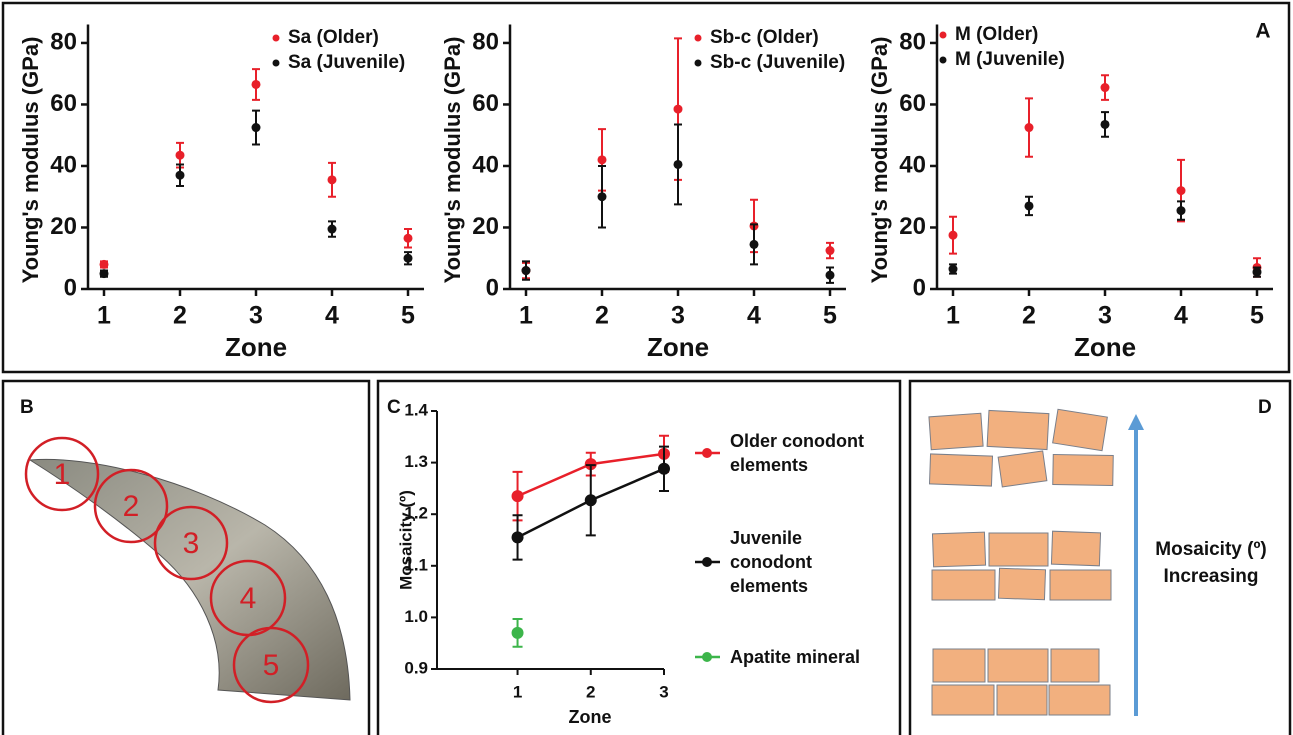  I want to click on crystal-blocks, so click(1021, 562).